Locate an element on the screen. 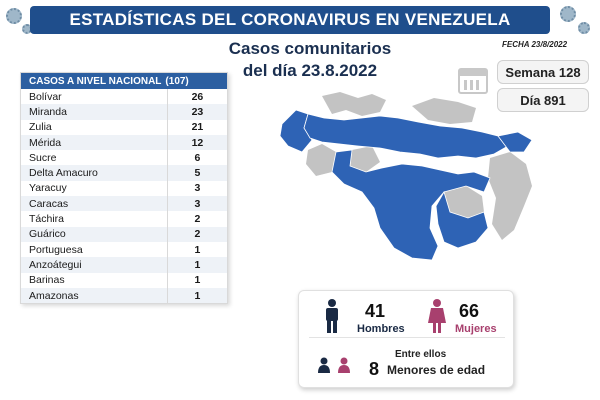  minors-count: 8 is located at coordinates (374, 369).